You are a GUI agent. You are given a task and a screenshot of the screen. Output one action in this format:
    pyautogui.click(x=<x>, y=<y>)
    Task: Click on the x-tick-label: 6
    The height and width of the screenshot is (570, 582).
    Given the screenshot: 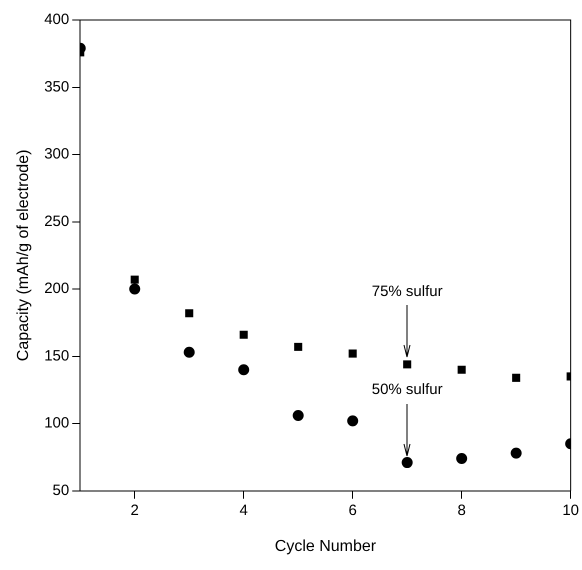 What is the action you would take?
    pyautogui.click(x=352, y=510)
    